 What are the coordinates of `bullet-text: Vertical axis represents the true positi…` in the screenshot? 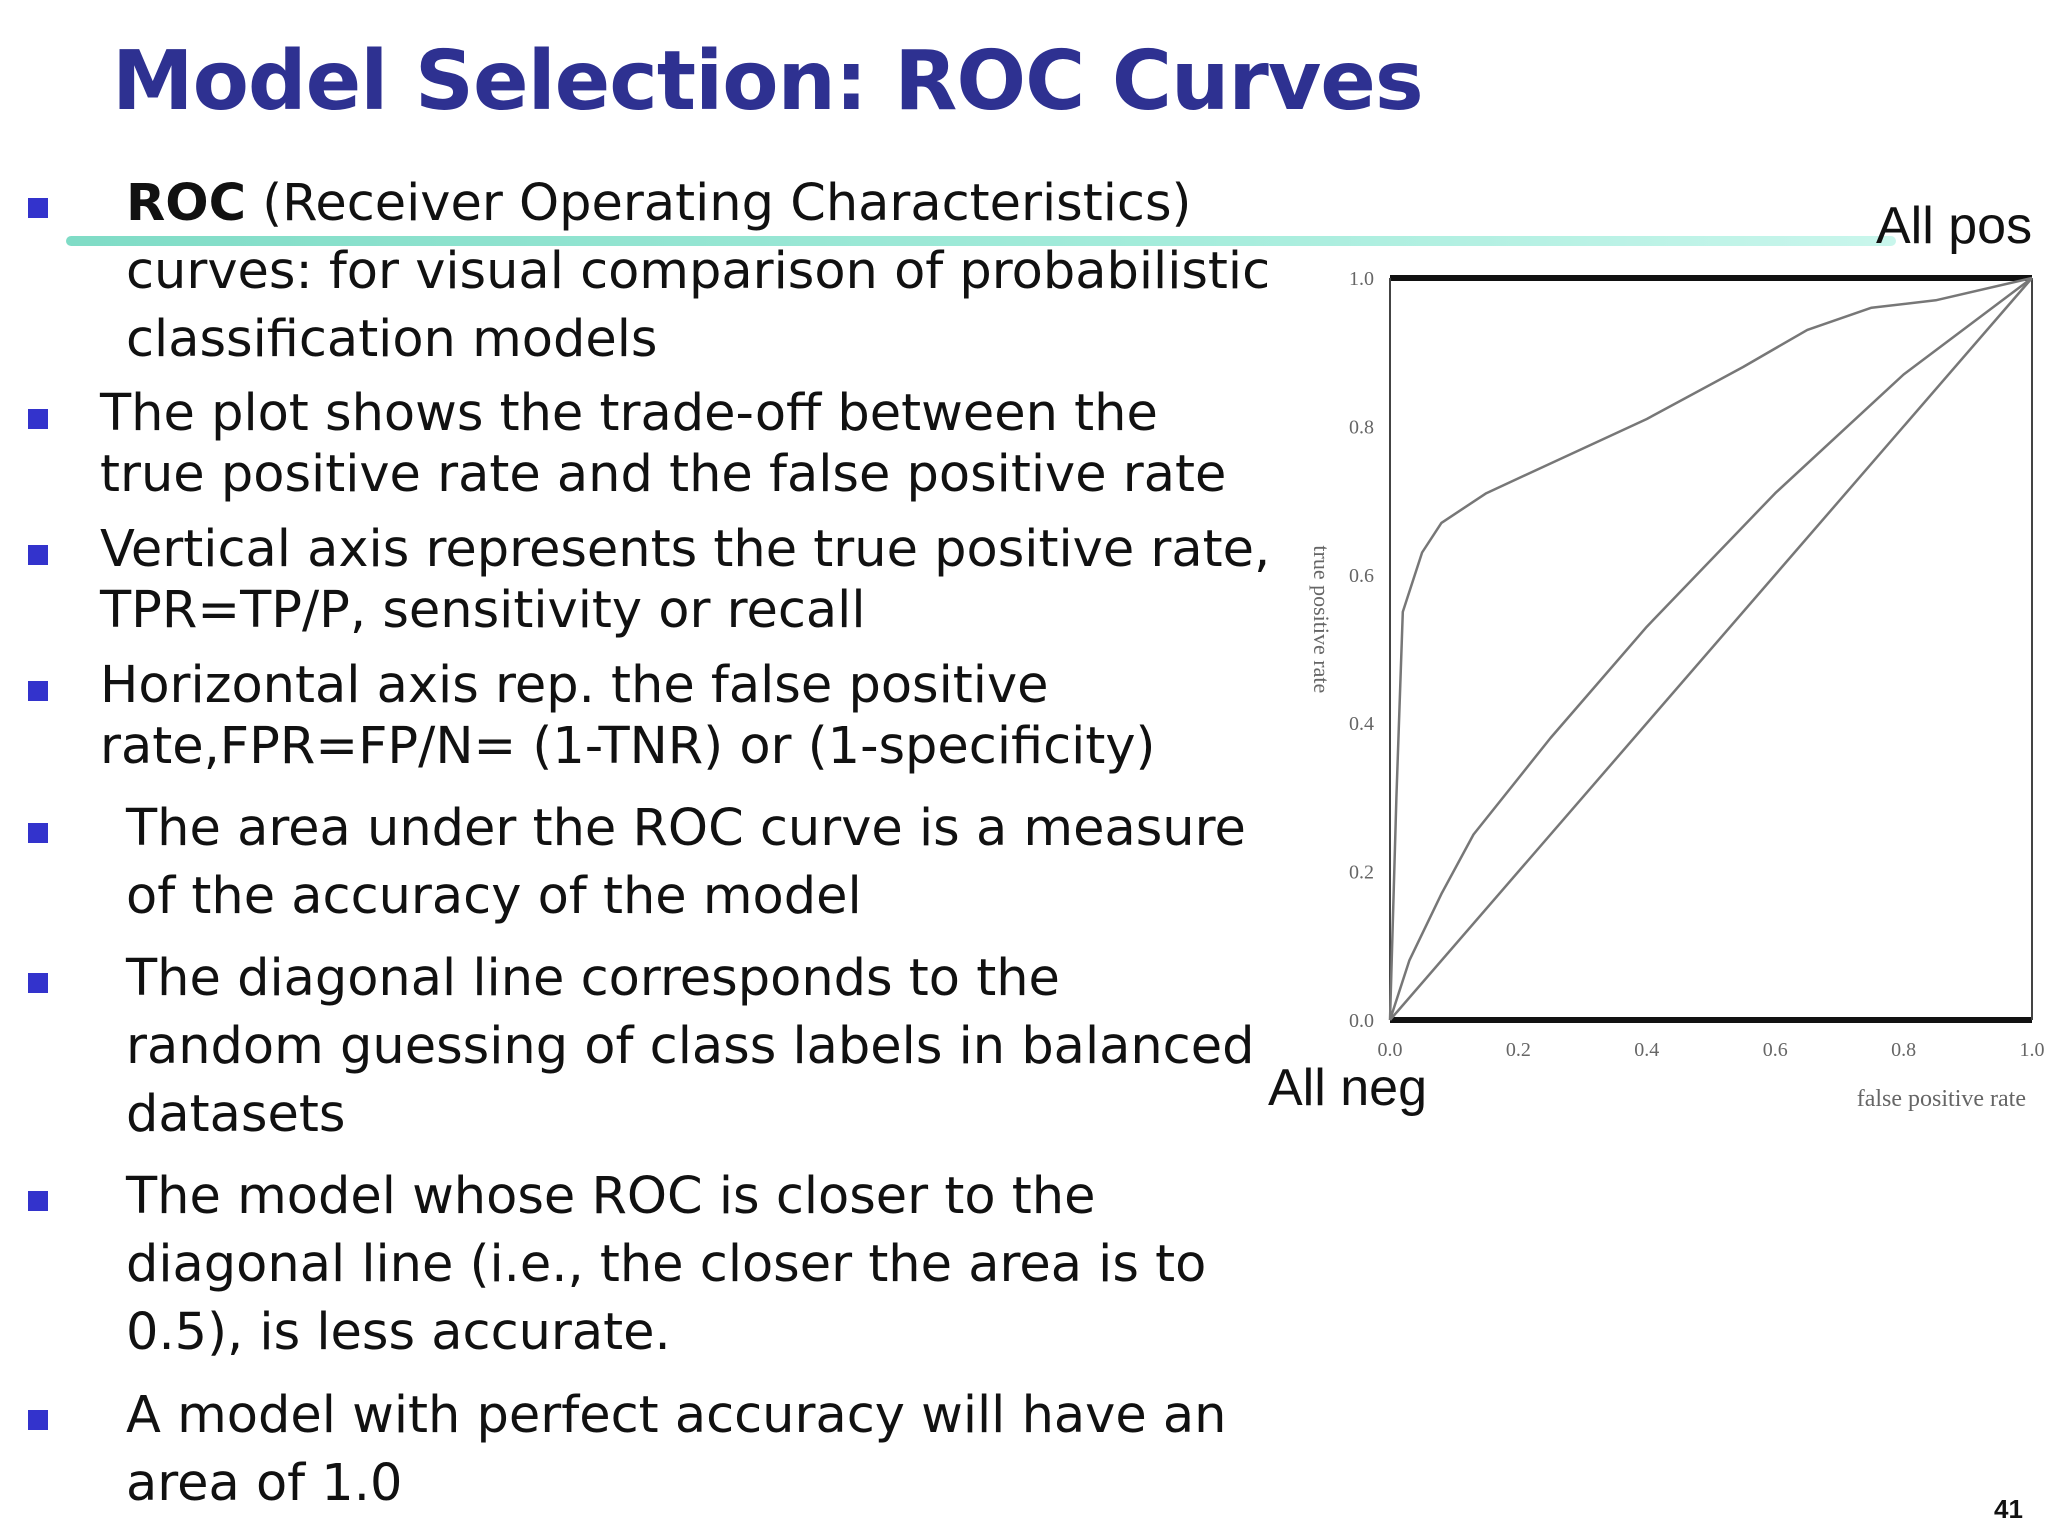 It's located at (685, 580).